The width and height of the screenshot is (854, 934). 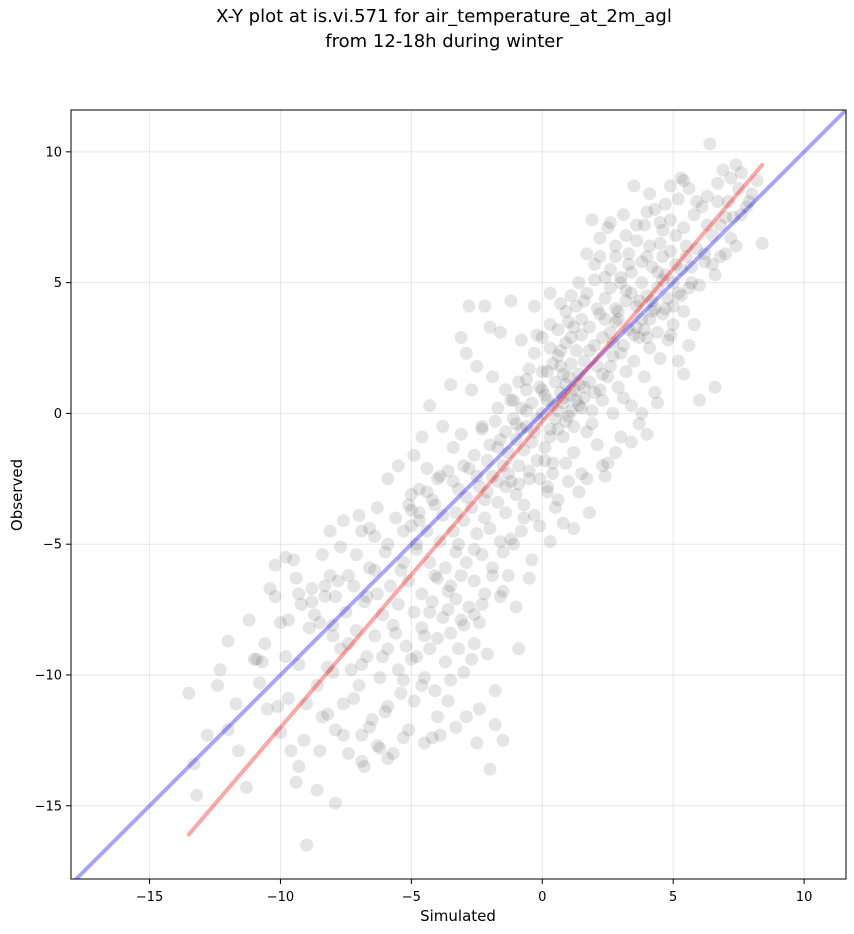 I want to click on x-tick-label: 5, so click(x=673, y=897).